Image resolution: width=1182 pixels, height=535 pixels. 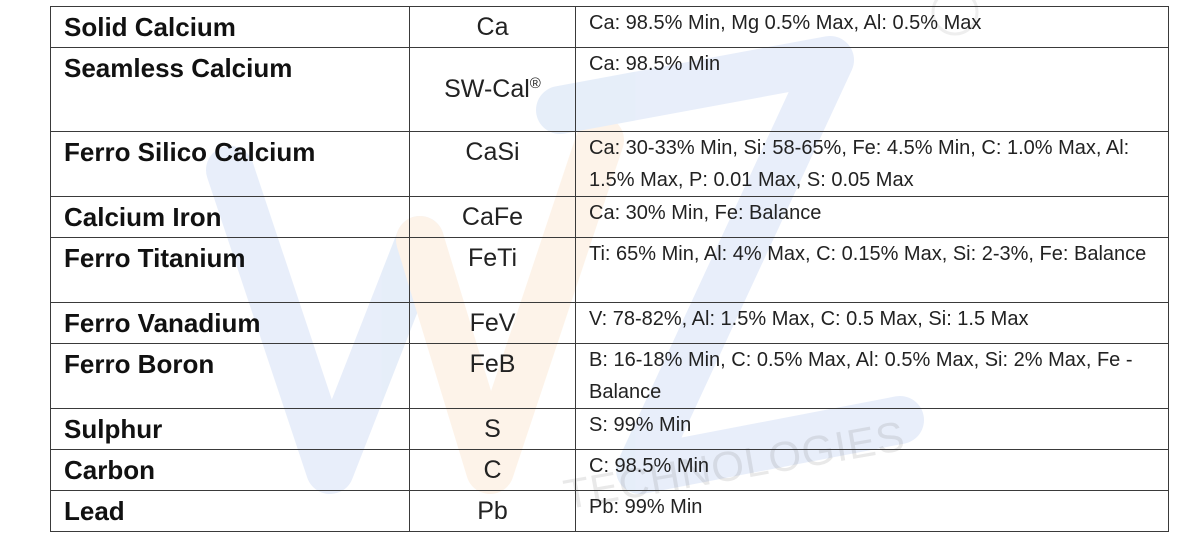 I want to click on product-symbol: FeV, so click(x=492, y=323).